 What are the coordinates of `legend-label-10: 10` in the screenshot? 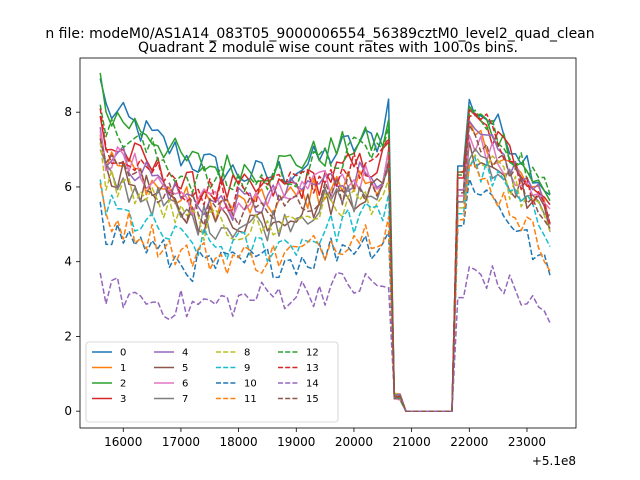 It's located at (250, 384).